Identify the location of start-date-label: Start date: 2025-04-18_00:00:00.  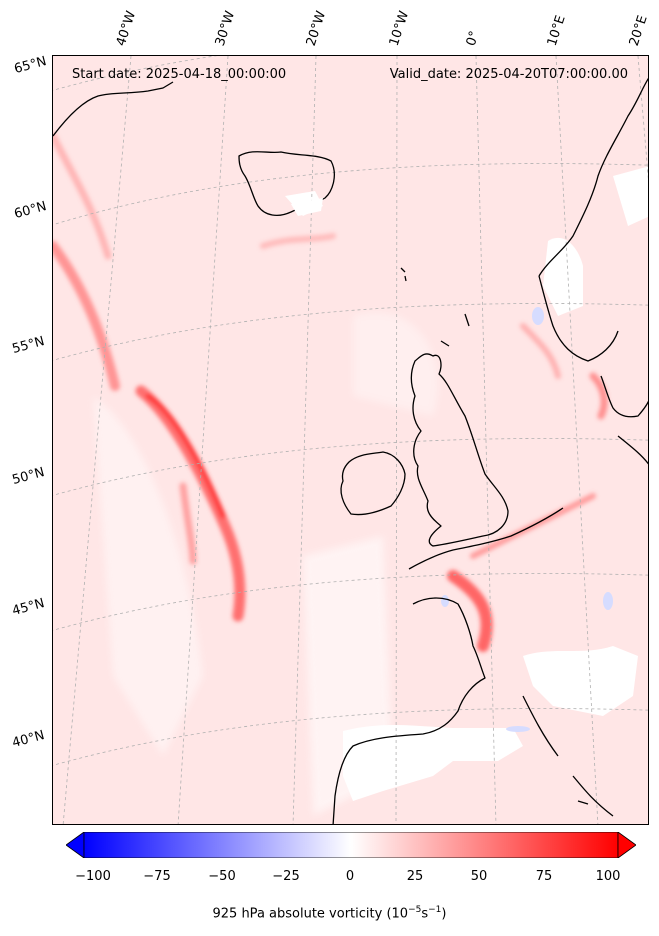
(179, 74).